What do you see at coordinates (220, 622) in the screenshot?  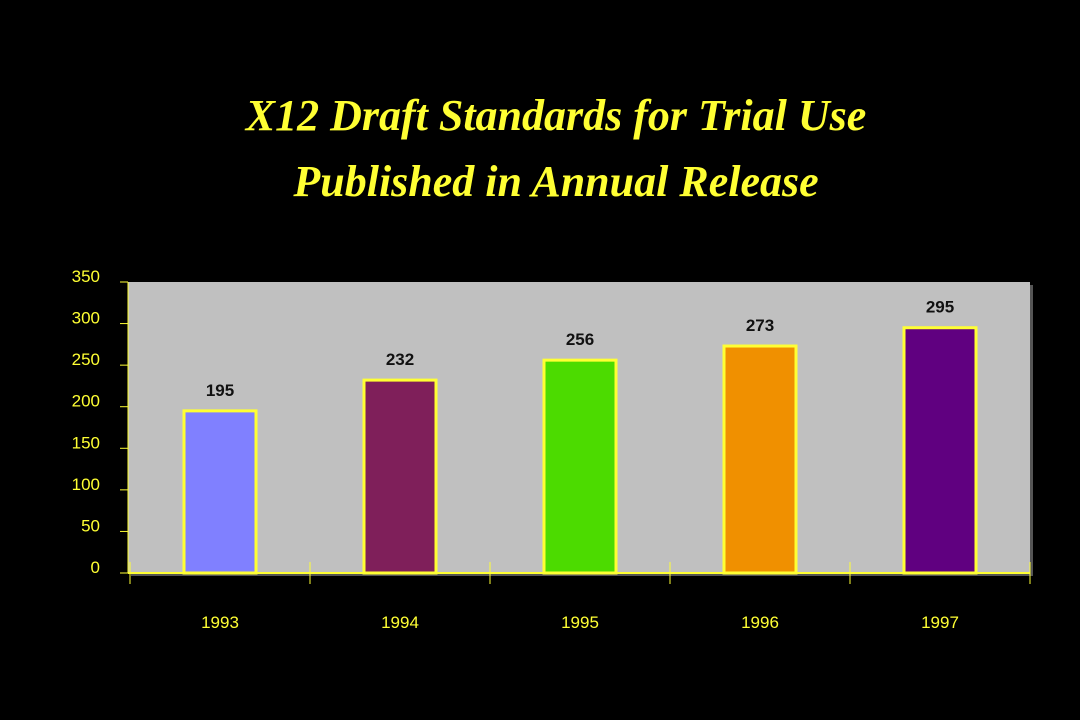 I see `x-tick-label: 1993` at bounding box center [220, 622].